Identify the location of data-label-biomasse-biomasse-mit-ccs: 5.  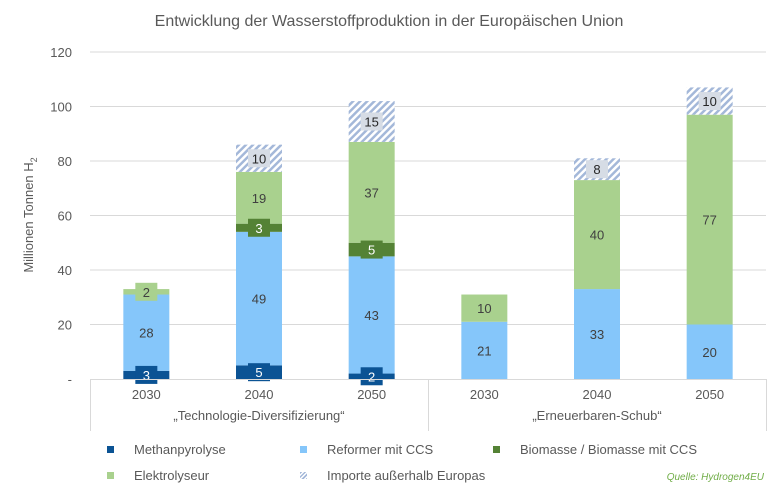
(371, 250).